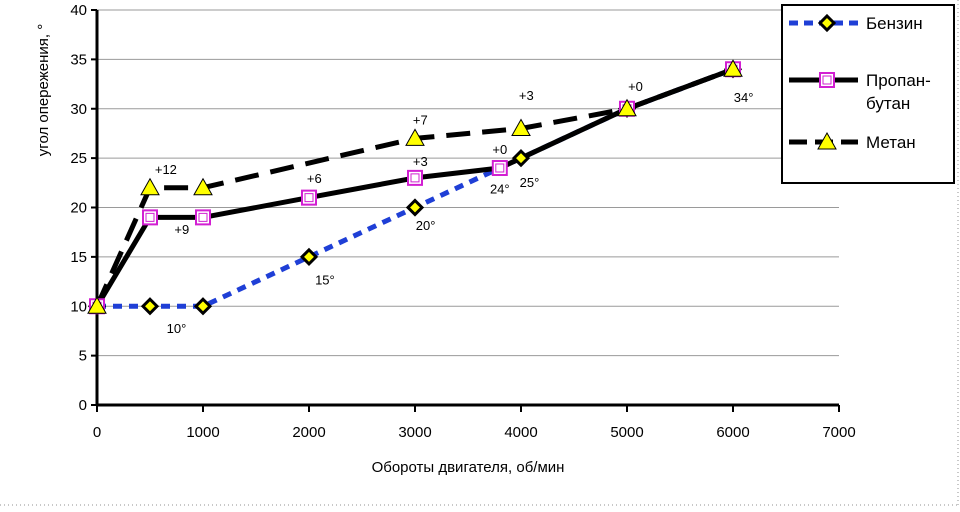  What do you see at coordinates (414, 432) in the screenshot?
I see `x-tick-label: 3000` at bounding box center [414, 432].